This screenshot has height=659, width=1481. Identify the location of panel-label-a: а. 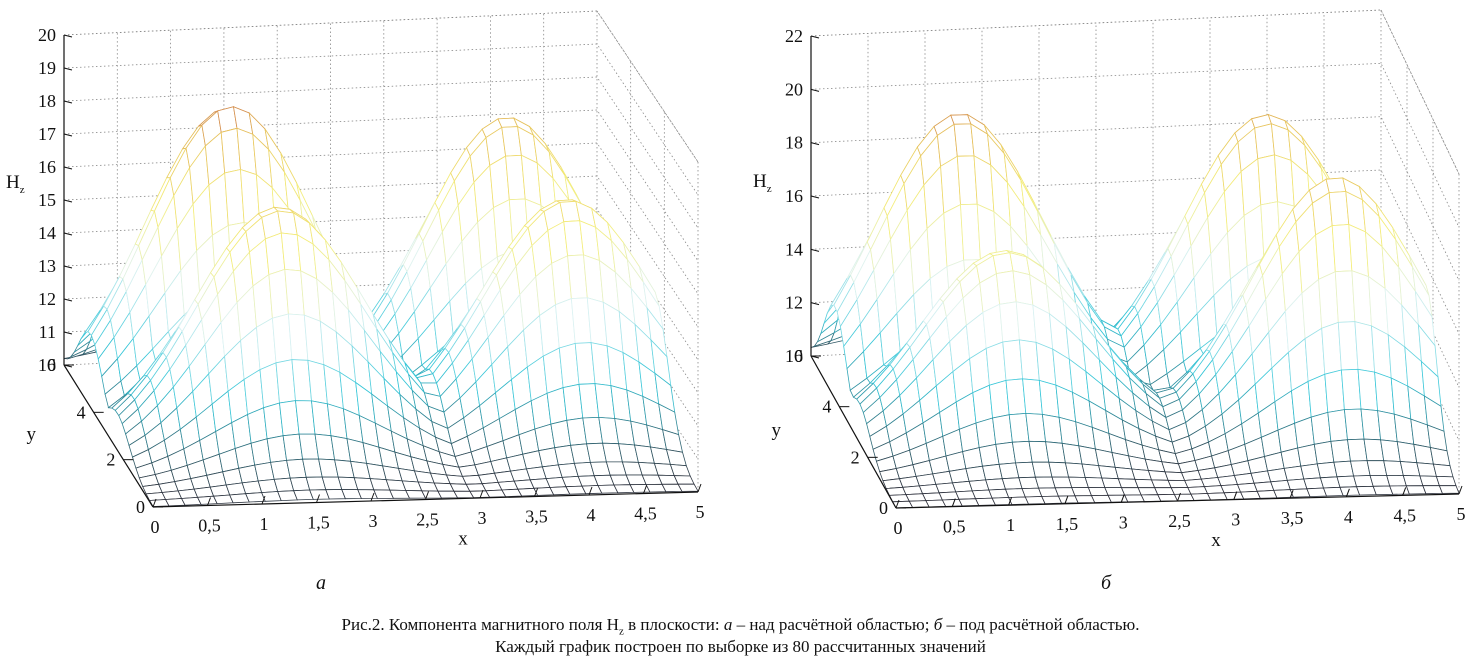
(321, 583).